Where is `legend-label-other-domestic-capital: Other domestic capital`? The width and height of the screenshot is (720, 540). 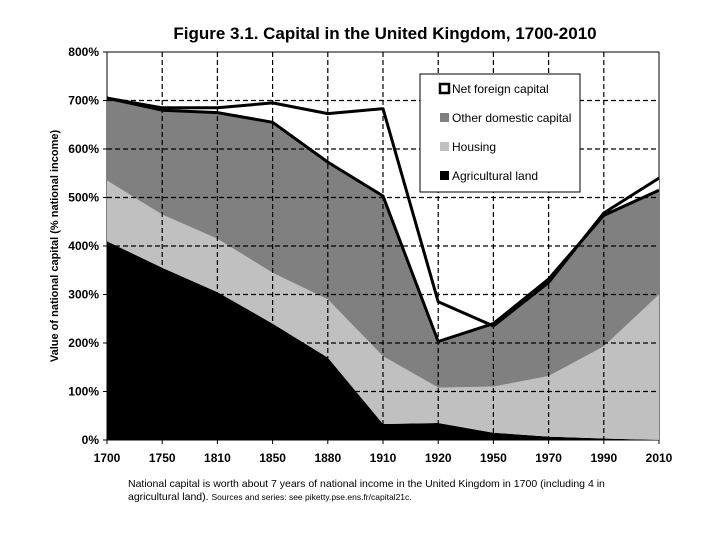
legend-label-other-domestic-capital: Other domestic capital is located at coordinates (511, 118).